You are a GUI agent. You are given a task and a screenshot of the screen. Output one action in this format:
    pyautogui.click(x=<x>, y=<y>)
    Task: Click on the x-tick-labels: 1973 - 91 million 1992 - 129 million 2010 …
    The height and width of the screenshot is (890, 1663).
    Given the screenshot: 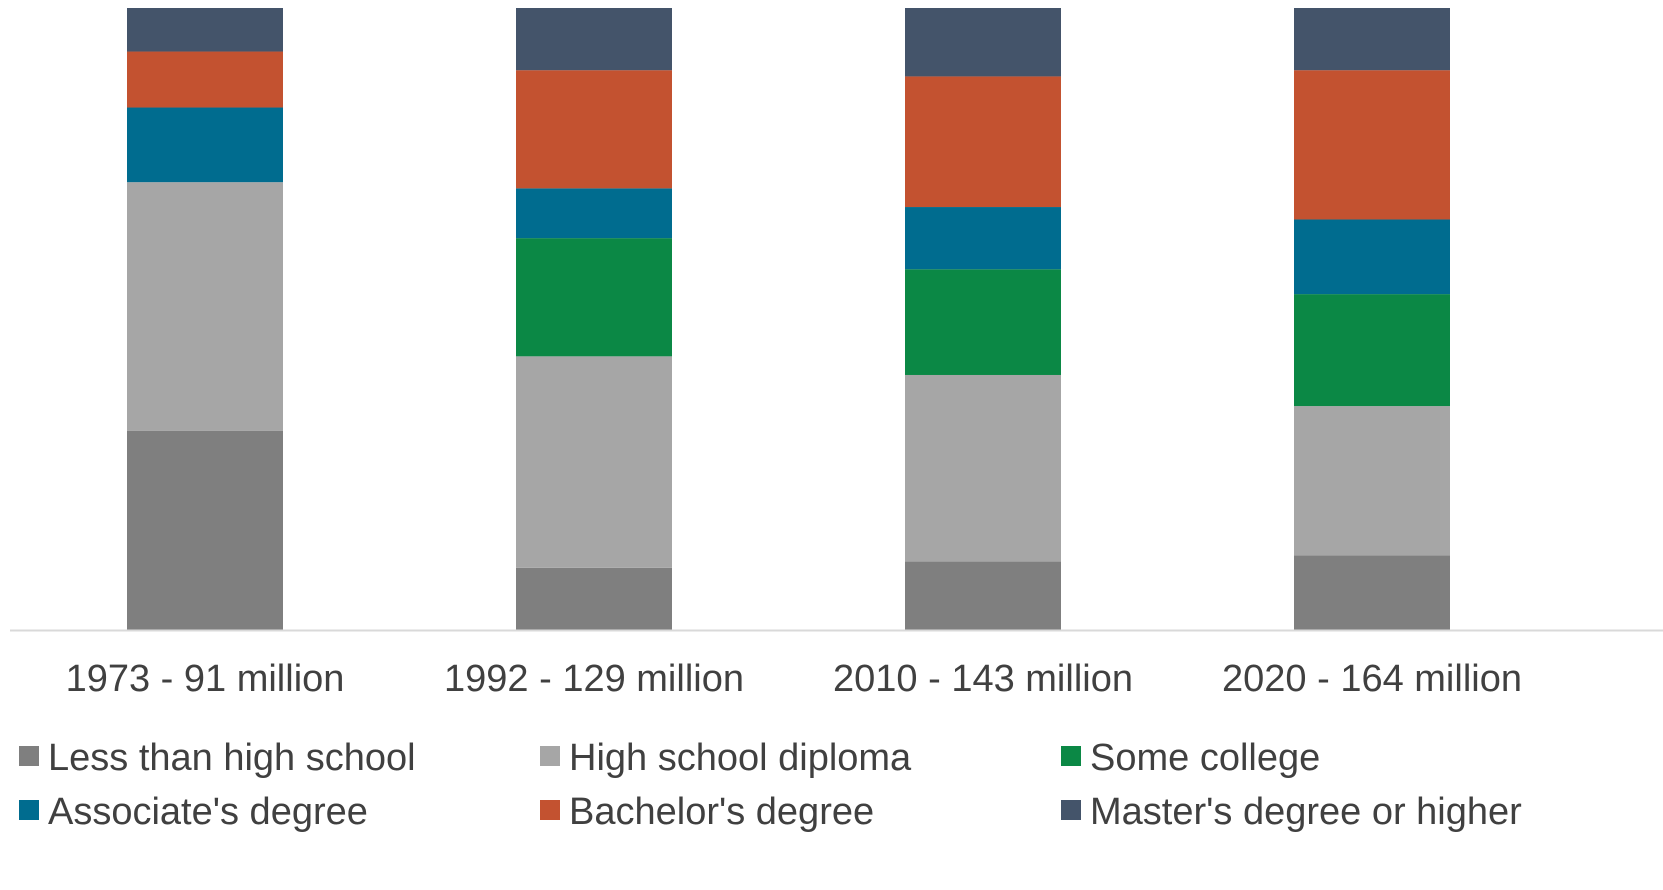 What is the action you would take?
    pyautogui.click(x=794, y=679)
    